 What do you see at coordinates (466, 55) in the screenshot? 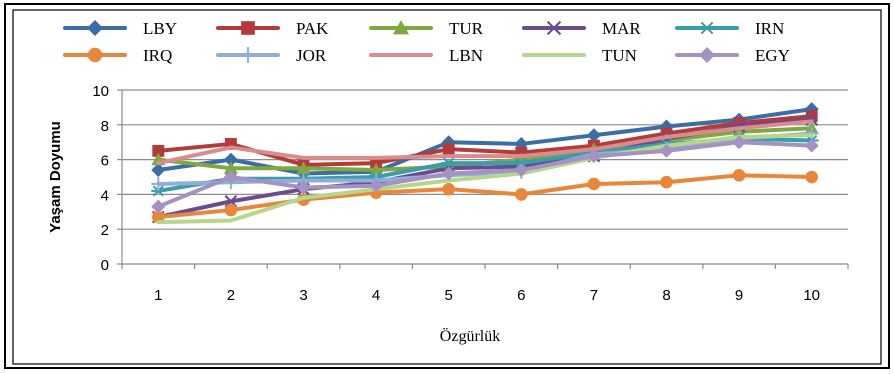
I see `legend-label-lbn: LBN` at bounding box center [466, 55].